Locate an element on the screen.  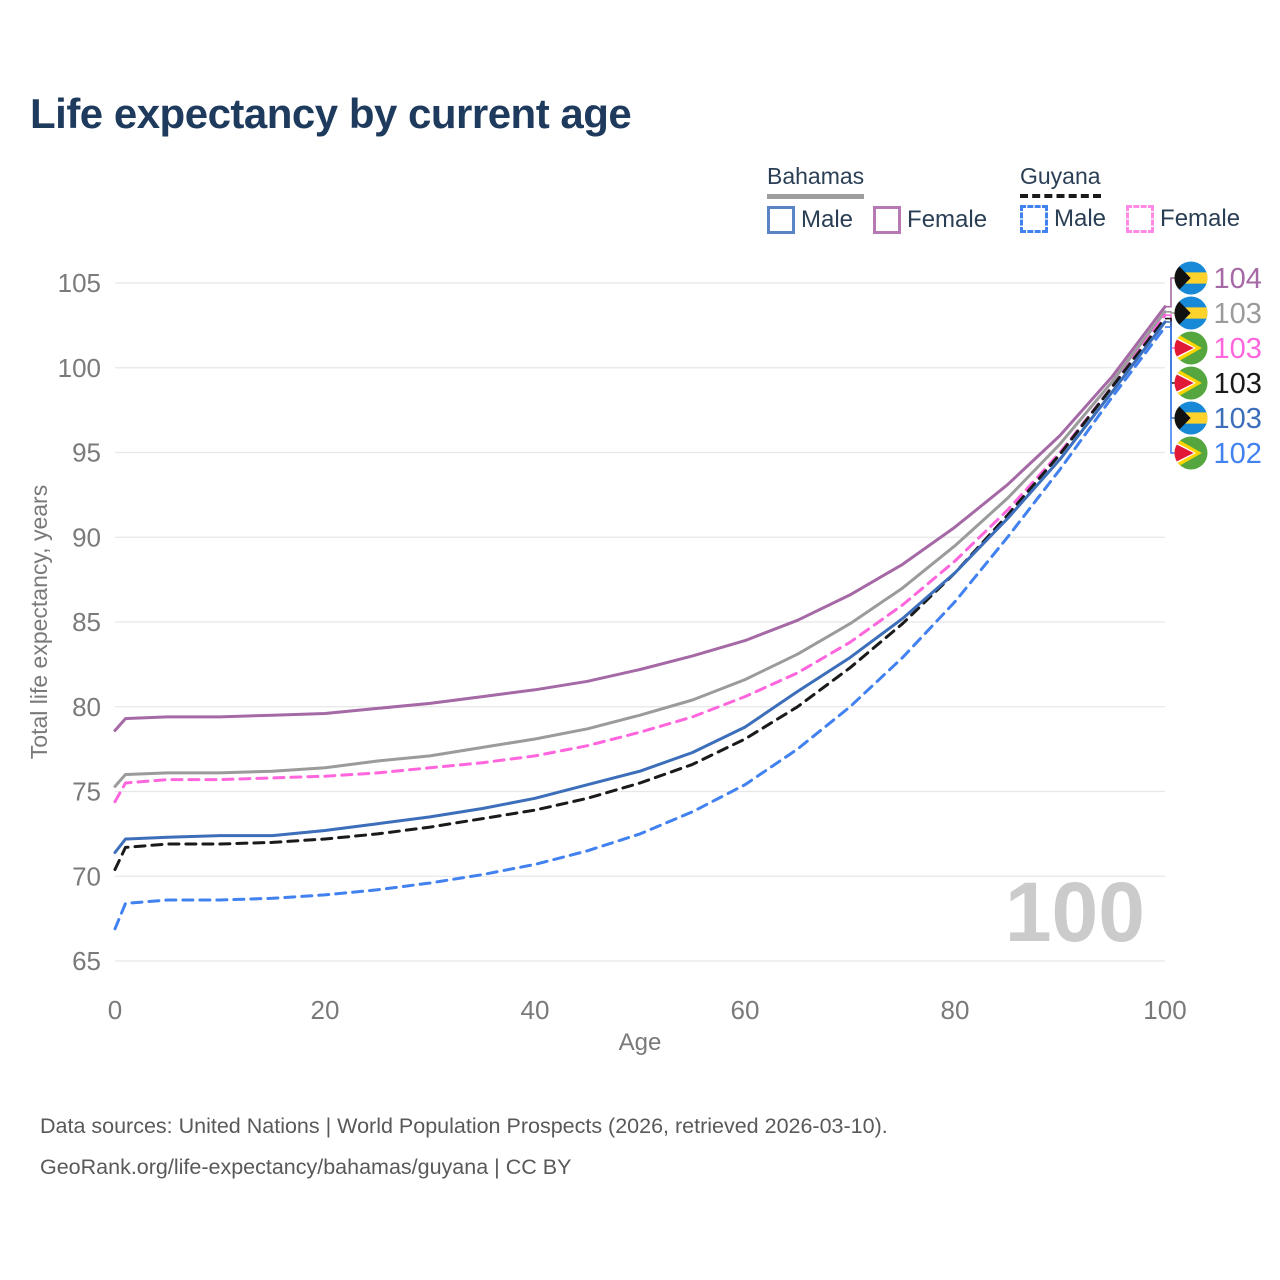
legend-group-bahamas: Bahamas Male Female is located at coordinates (877, 198).